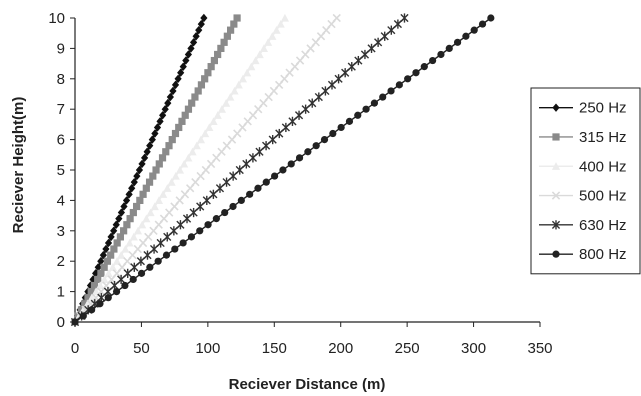  Describe the element at coordinates (61, 109) in the screenshot. I see `y-tick-label: 7` at that location.